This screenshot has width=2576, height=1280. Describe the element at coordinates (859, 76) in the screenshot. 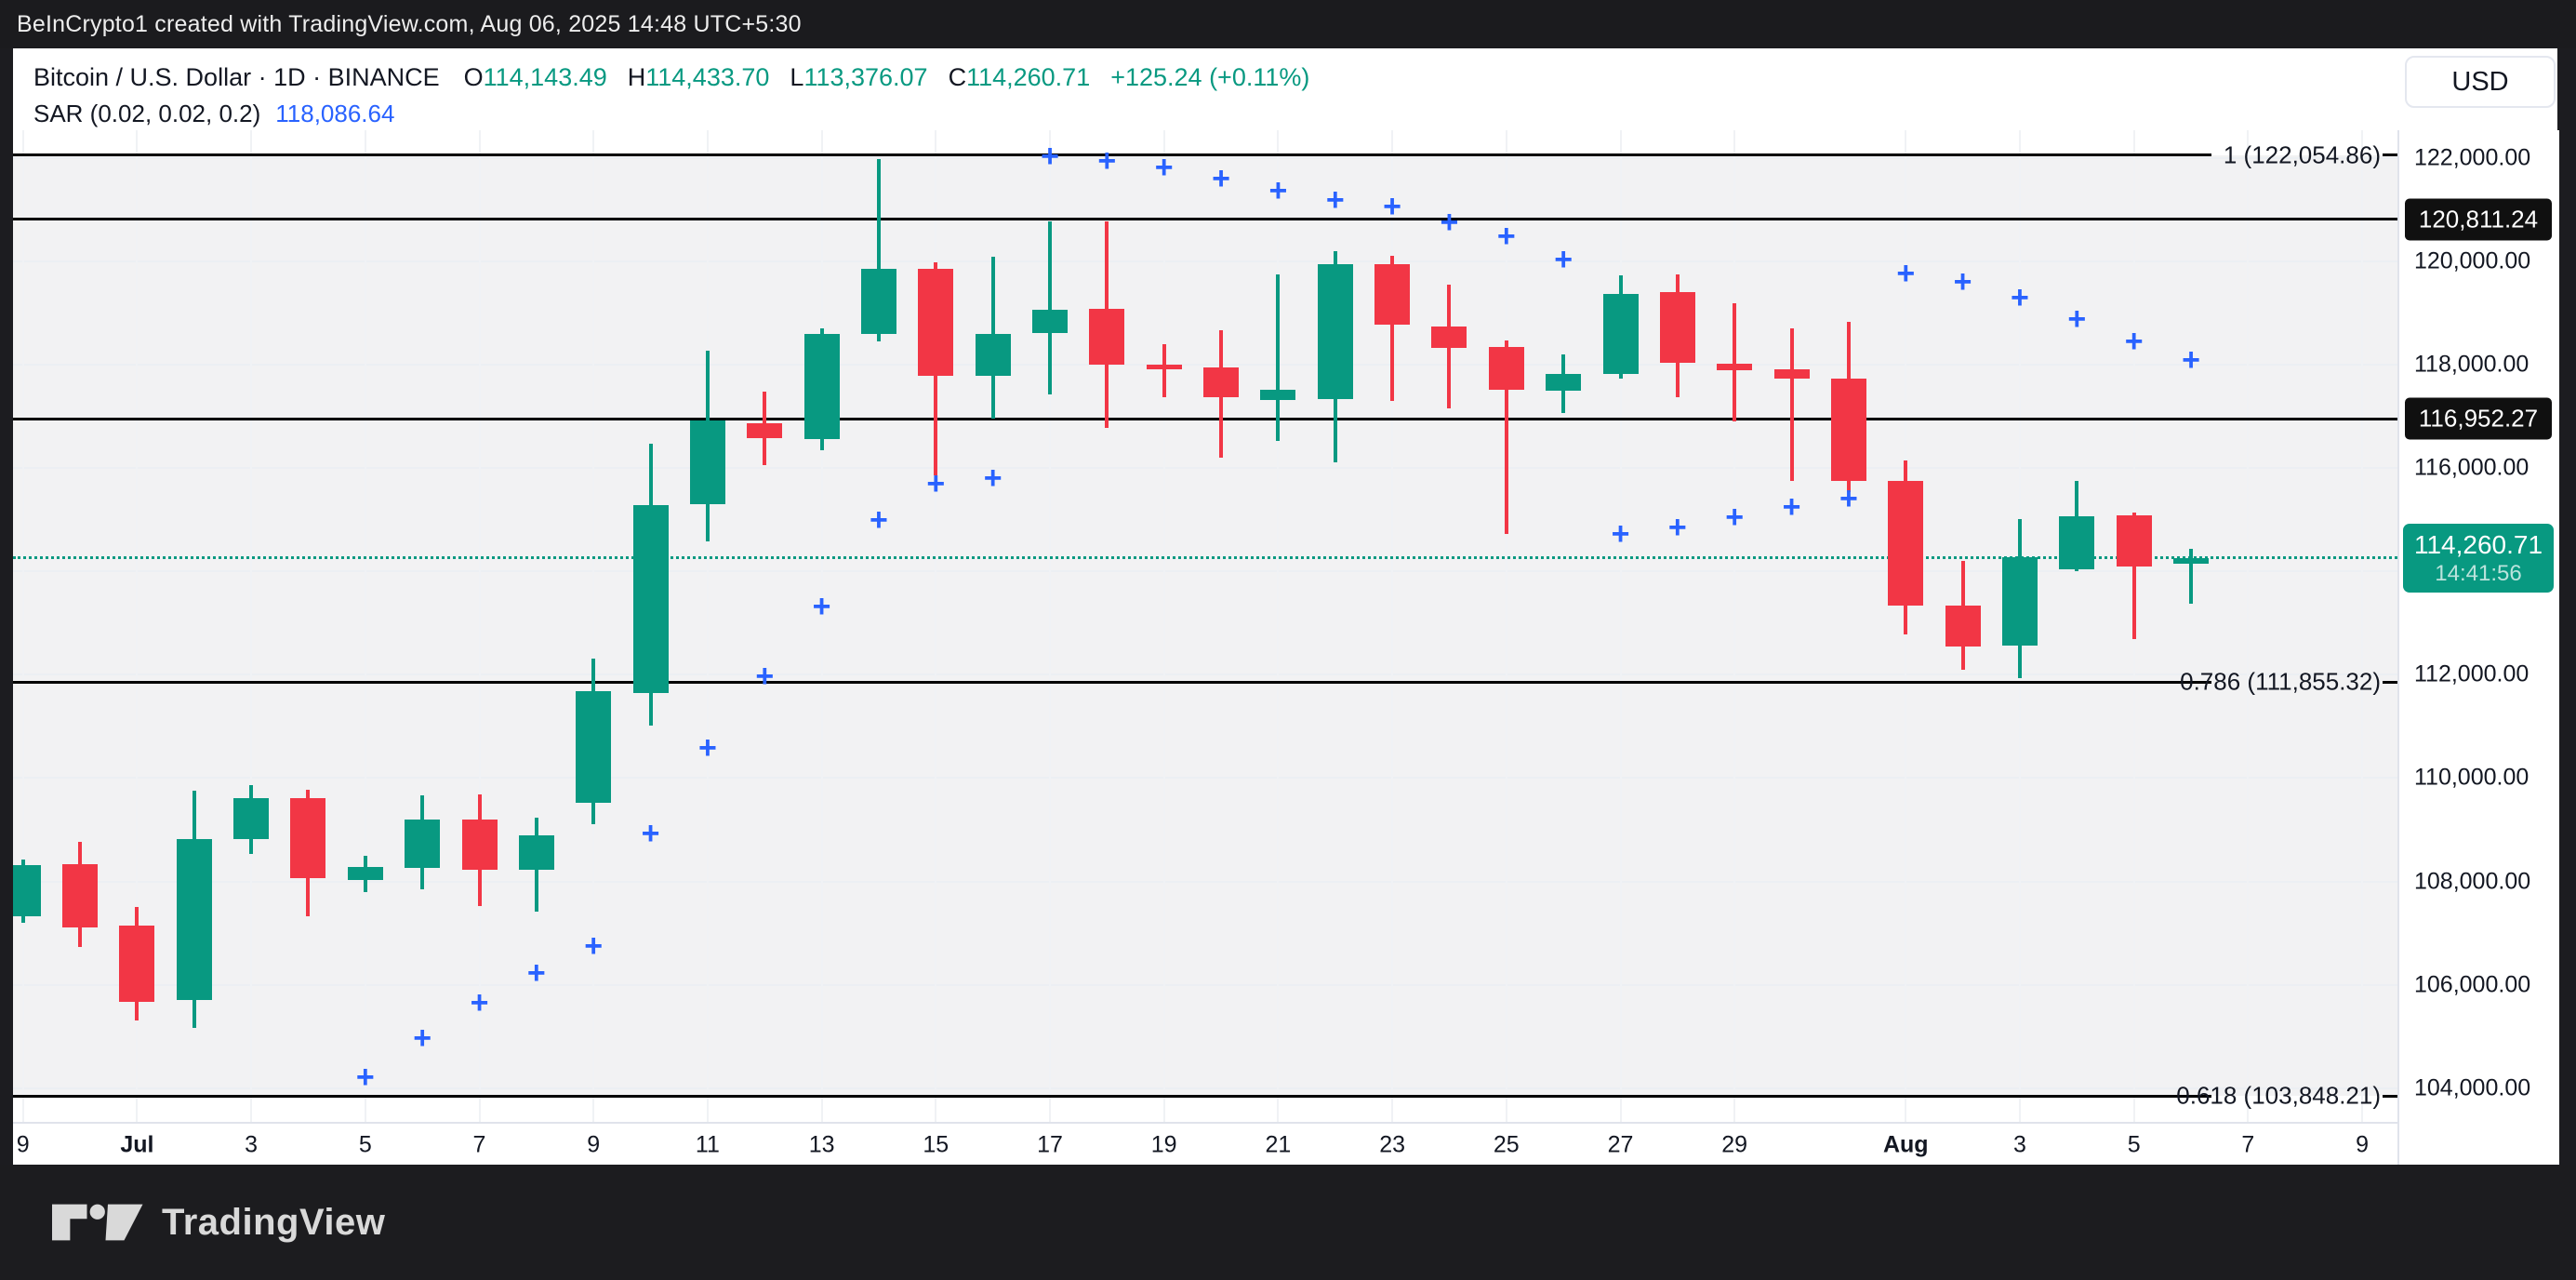

I see `ohlc-l: L113,376.07` at that location.